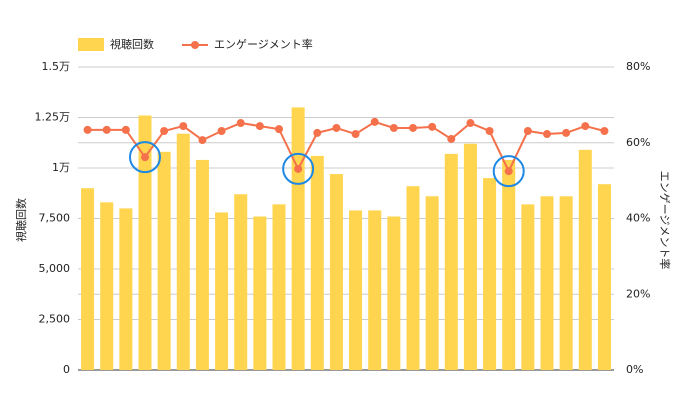 This screenshot has height=400, width=684. What do you see at coordinates (346, 147) in the screenshot?
I see `line` at bounding box center [346, 147].